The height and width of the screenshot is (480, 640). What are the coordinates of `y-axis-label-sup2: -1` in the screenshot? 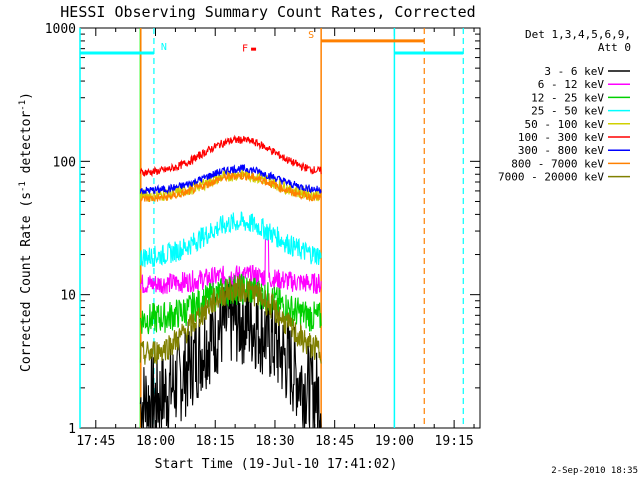 It's located at (23, 105).